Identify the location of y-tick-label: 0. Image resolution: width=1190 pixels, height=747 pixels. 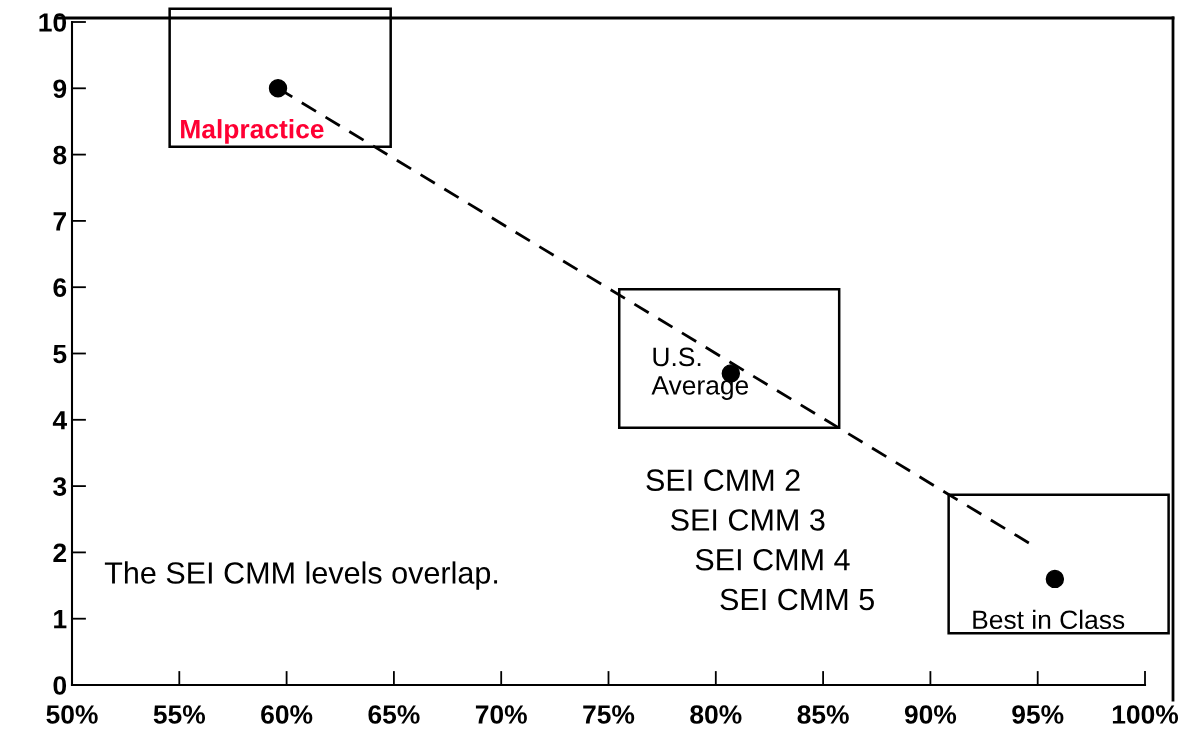
(60, 685).